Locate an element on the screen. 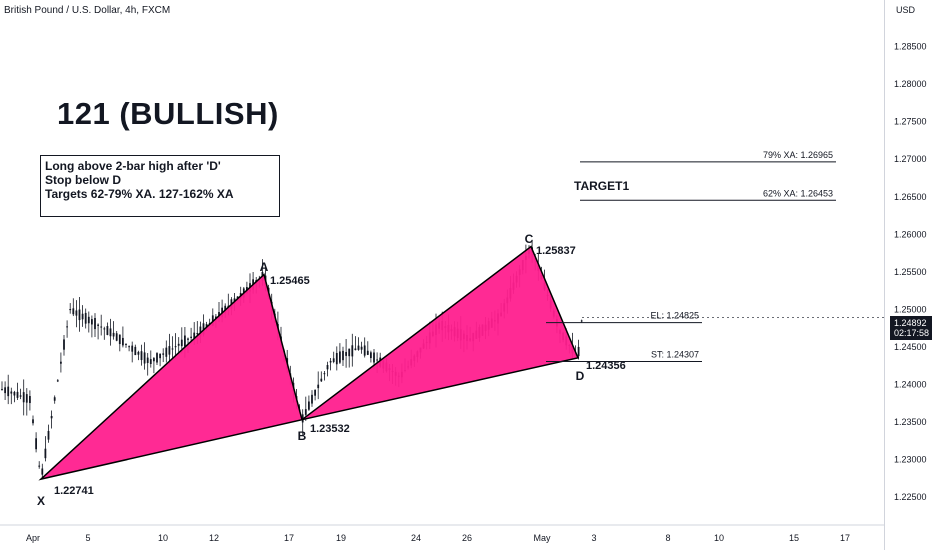 The height and width of the screenshot is (550, 932). pattern-title: 121 (BULLISH) is located at coordinates (168, 113).